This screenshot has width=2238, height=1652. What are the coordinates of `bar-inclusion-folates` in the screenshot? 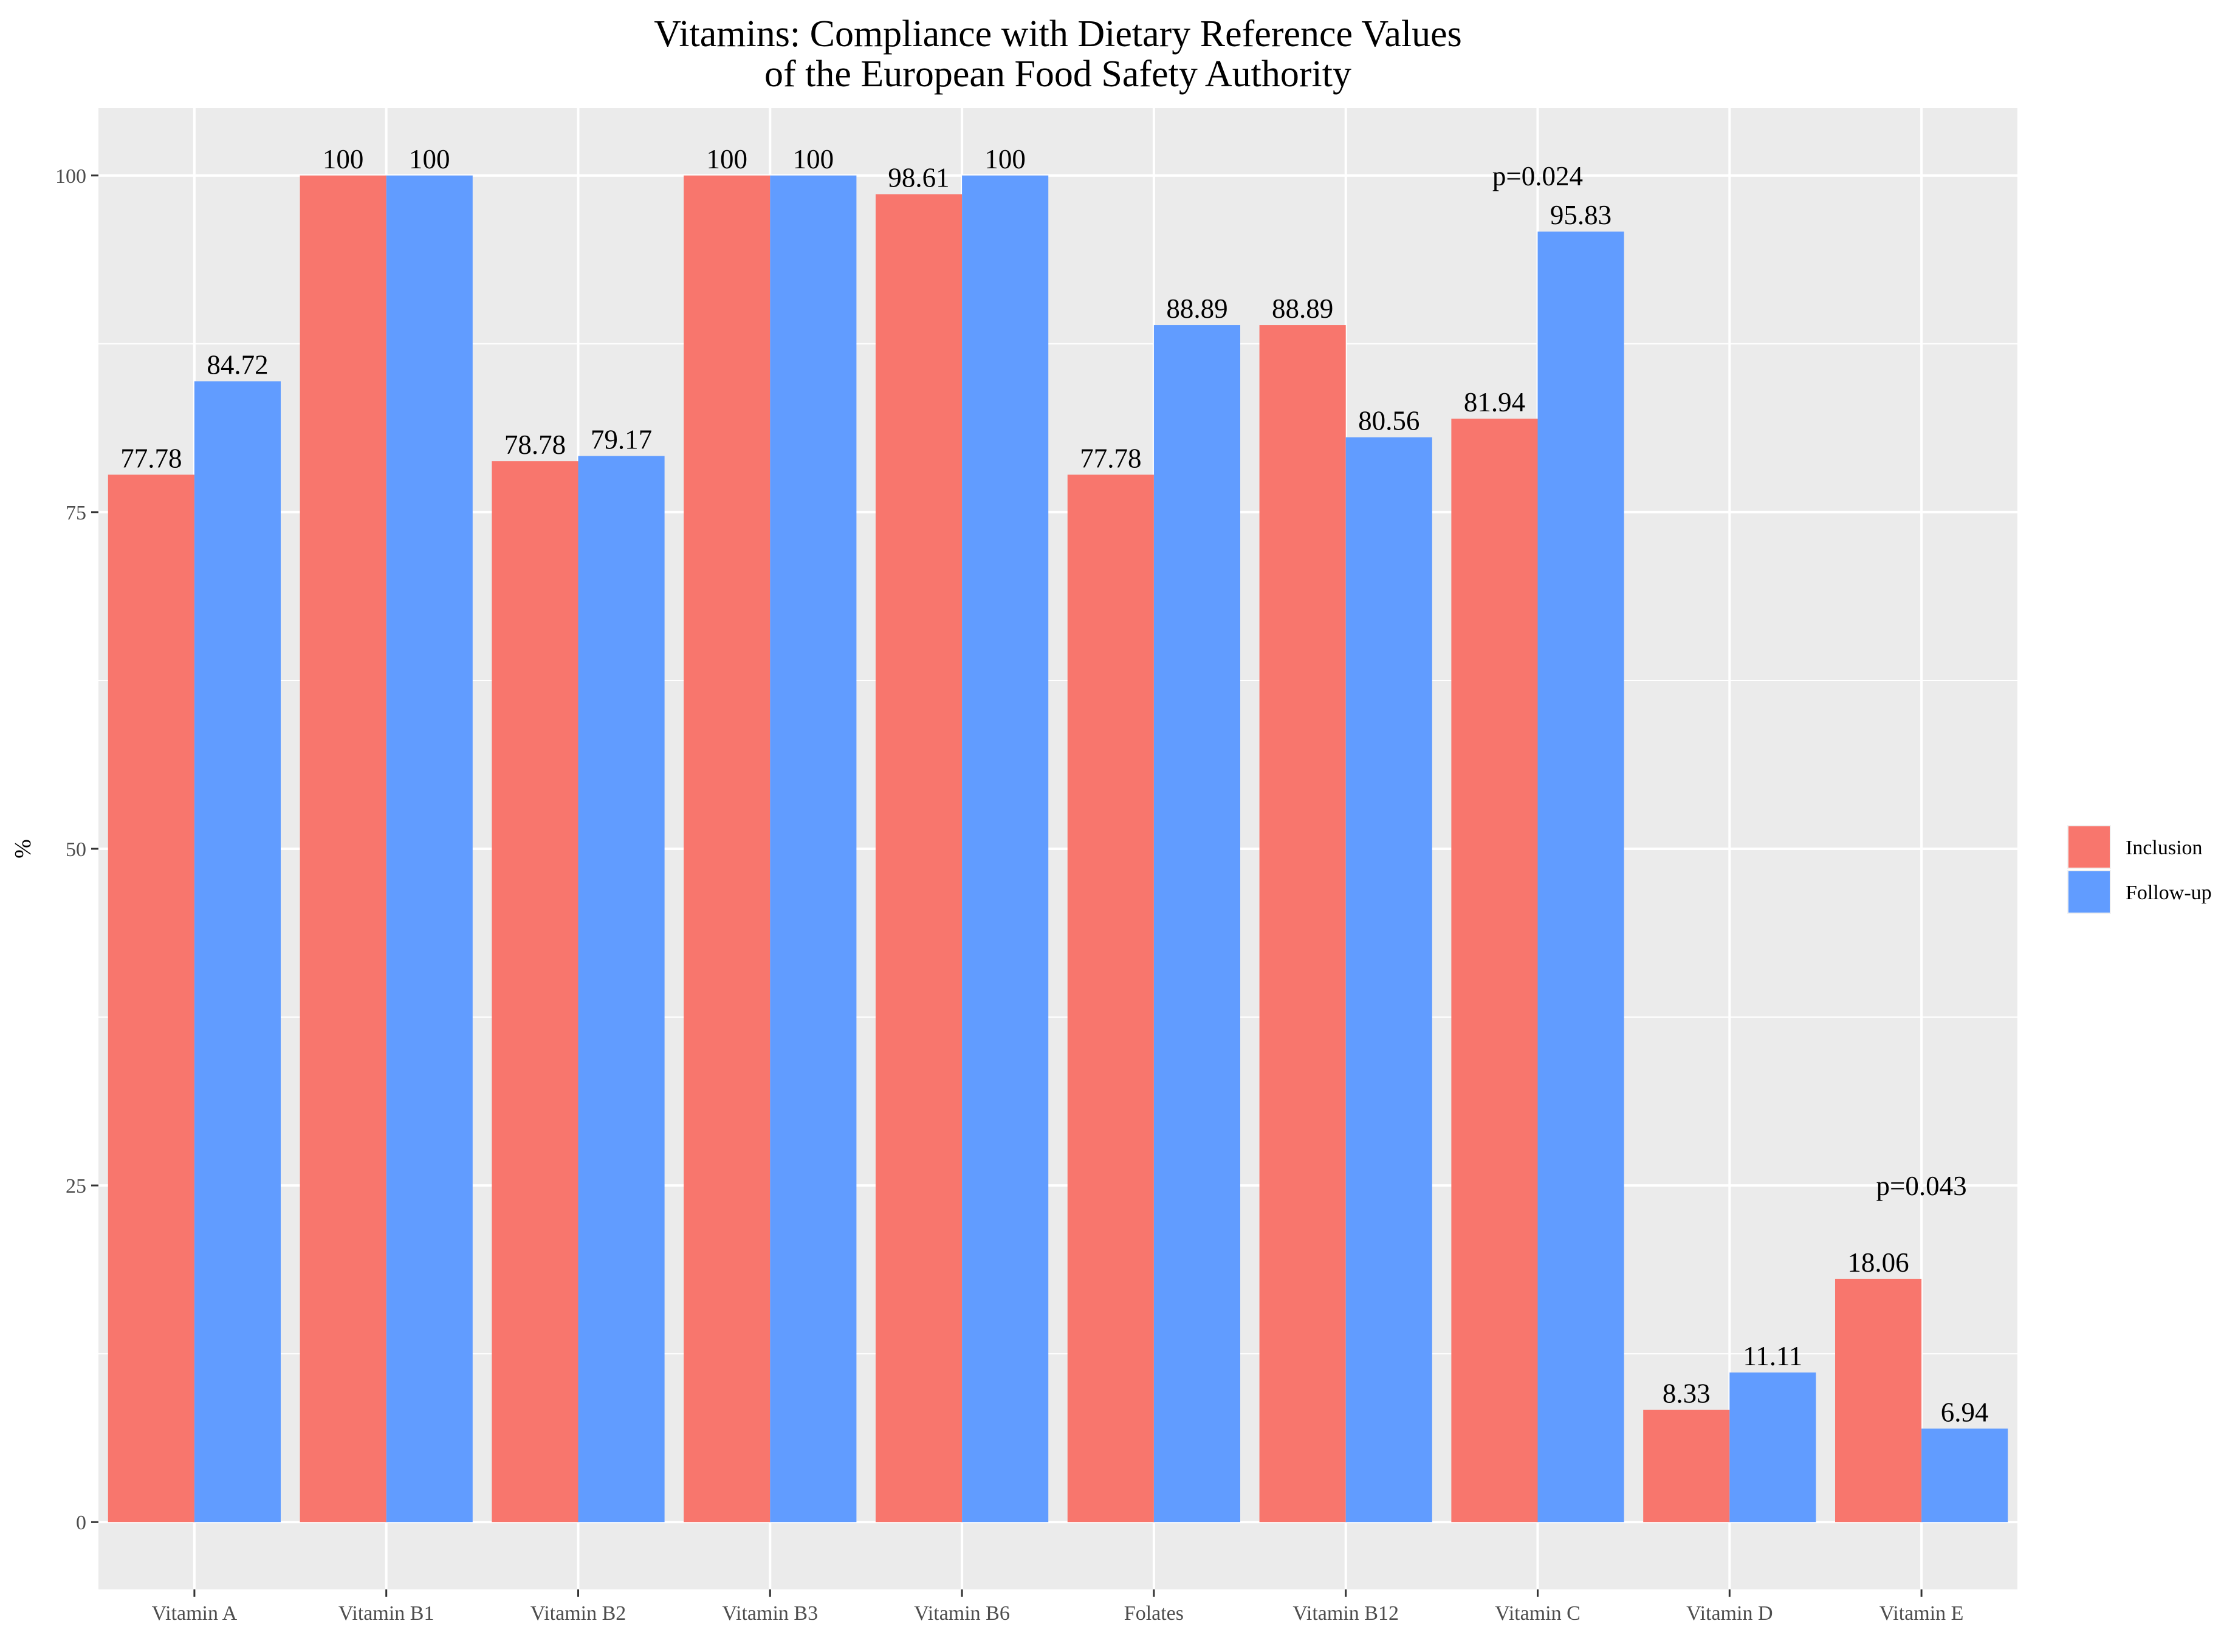 It's located at (1111, 999).